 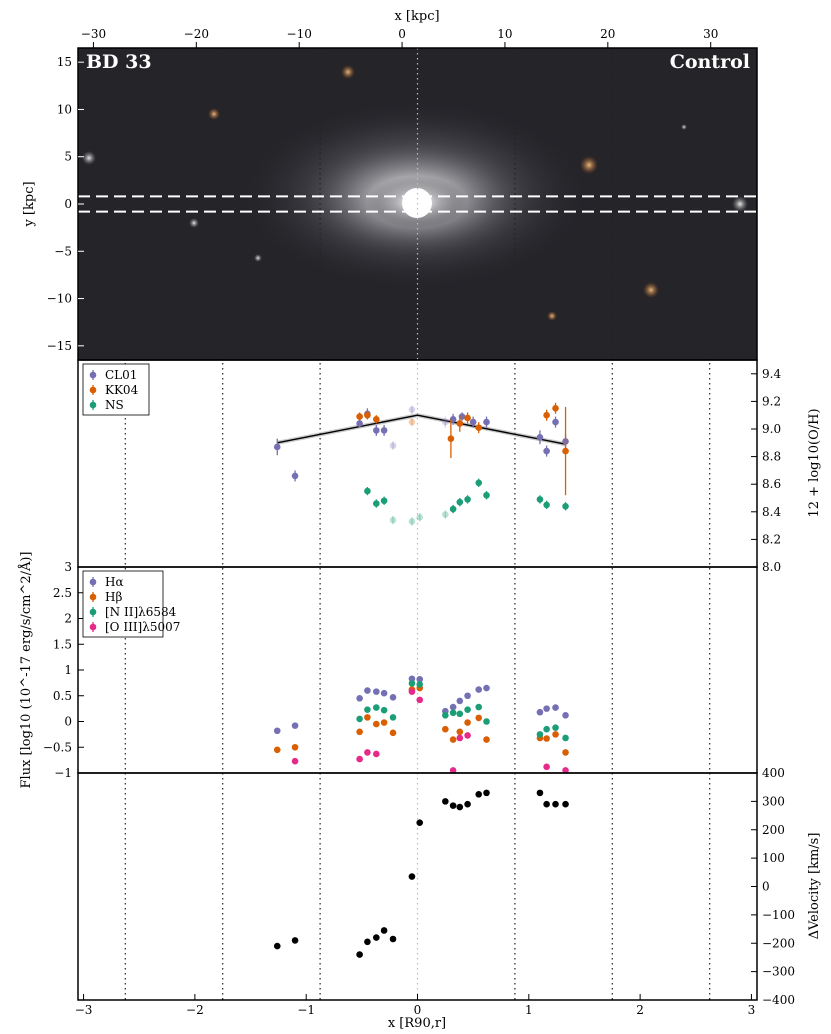 I want to click on velocity-tick-label: 200, so click(x=773, y=830).